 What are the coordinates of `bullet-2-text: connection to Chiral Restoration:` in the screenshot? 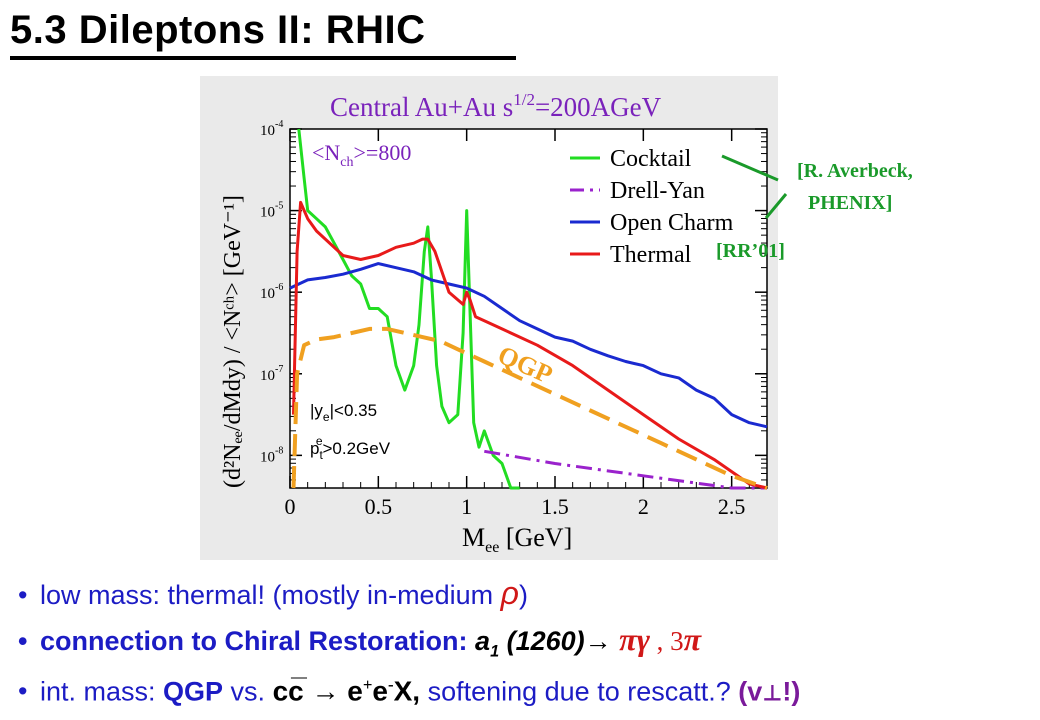 It's located at (258, 641).